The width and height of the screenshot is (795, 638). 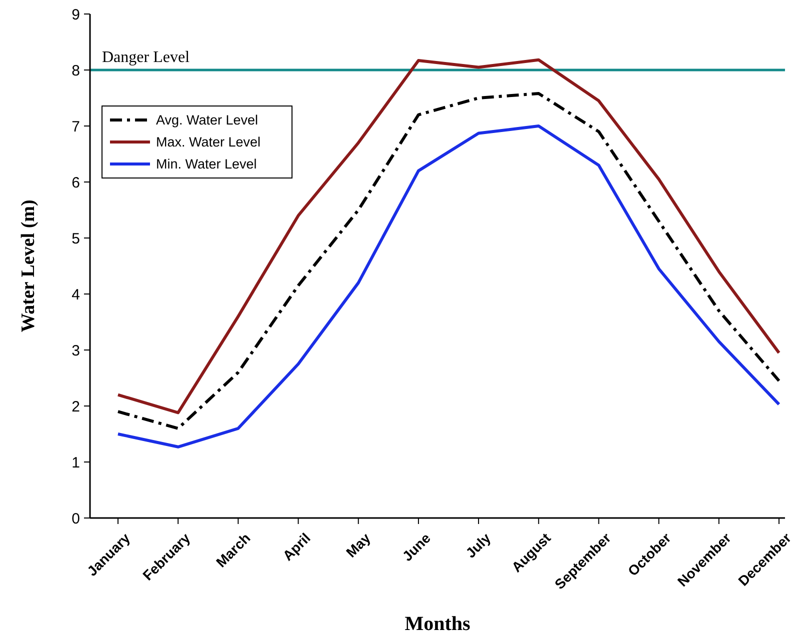 I want to click on y-axis-title: Water Level (m), so click(x=28, y=266).